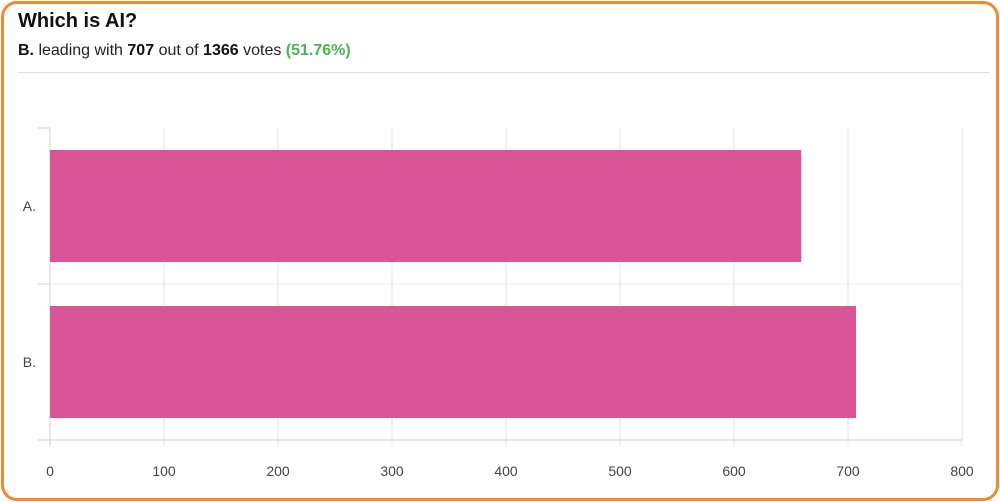  What do you see at coordinates (221, 50) in the screenshot?
I see `total-votes: 1366` at bounding box center [221, 50].